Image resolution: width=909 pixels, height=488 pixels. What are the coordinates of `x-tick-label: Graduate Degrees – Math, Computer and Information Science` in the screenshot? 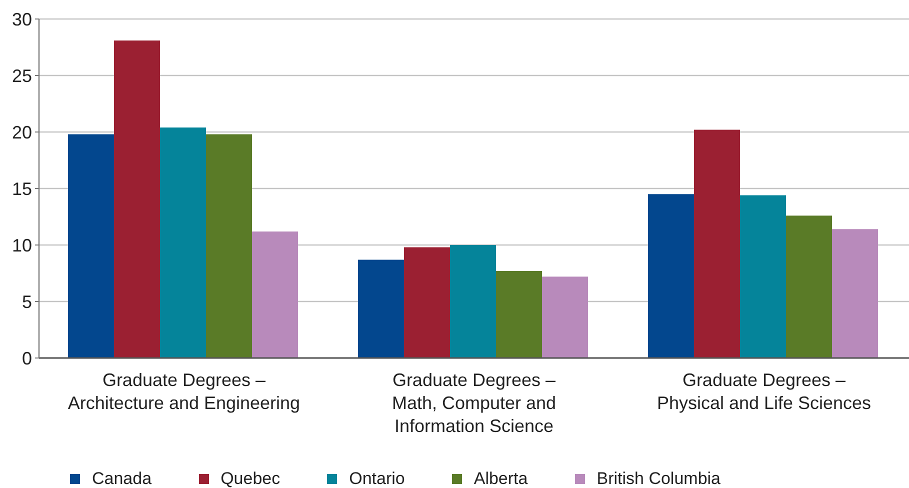 It's located at (474, 403).